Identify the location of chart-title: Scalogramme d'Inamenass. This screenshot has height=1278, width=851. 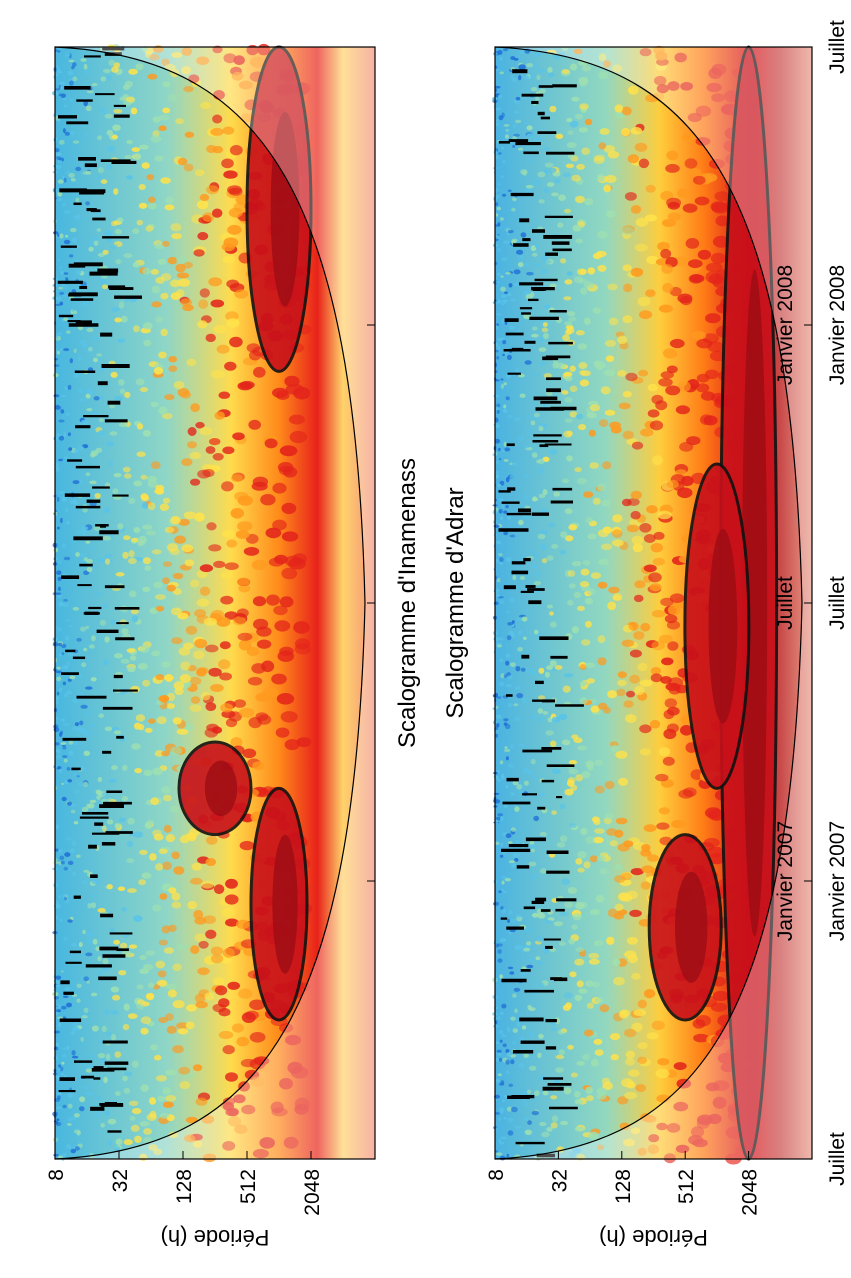
(407, 603).